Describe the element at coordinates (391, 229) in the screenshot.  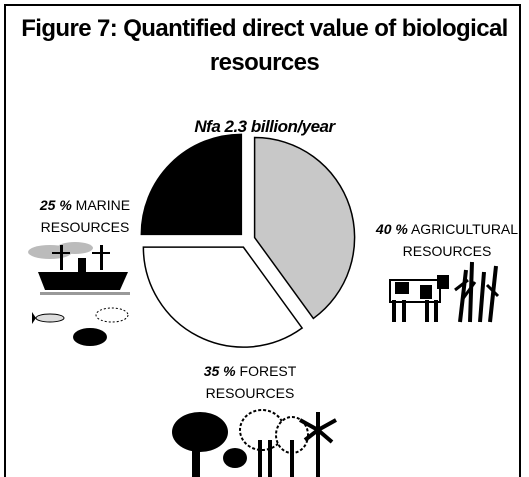
I see `value-label: 40 %` at that location.